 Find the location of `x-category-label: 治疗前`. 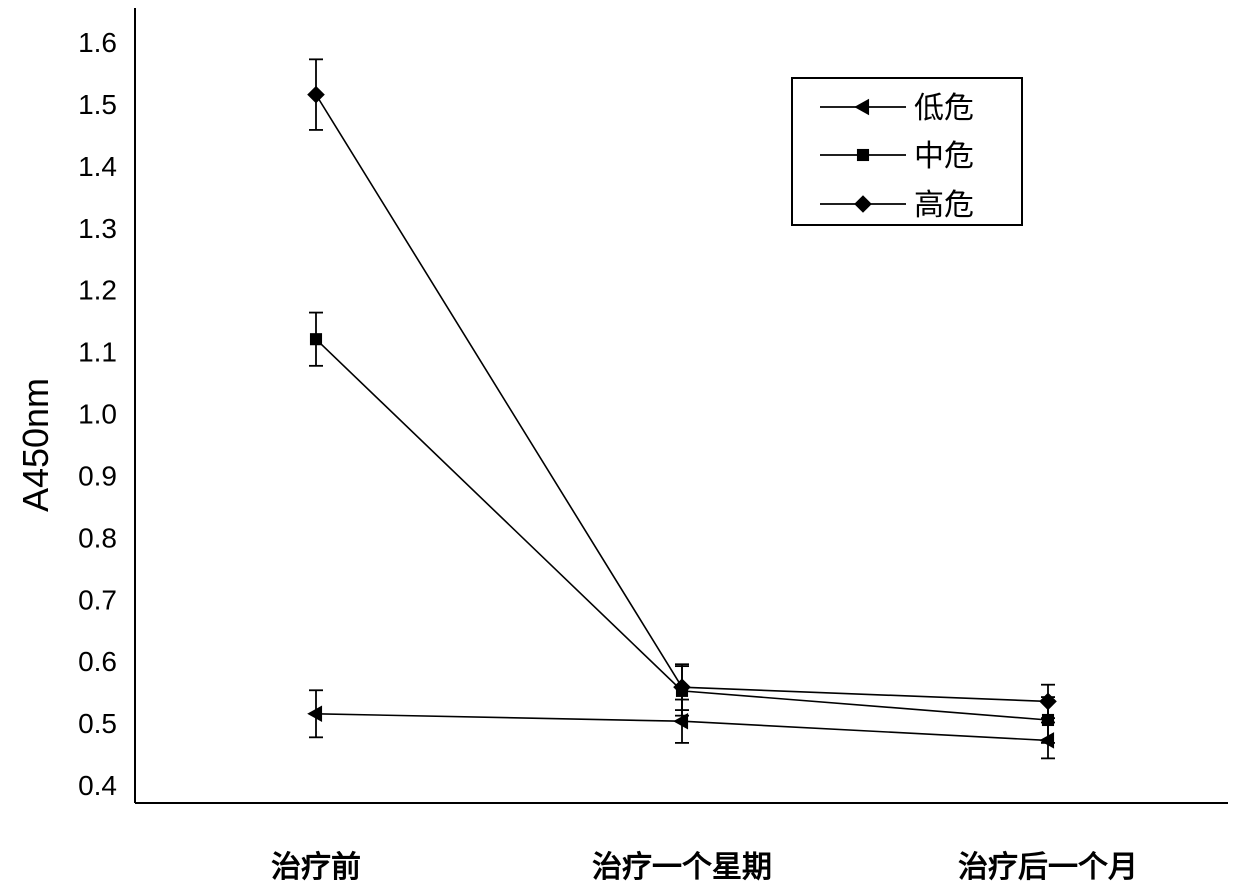

x-category-label: 治疗前 is located at coordinates (316, 867).